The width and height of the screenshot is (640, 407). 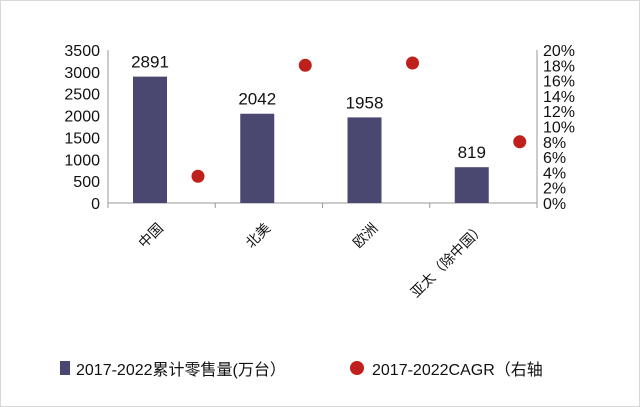 I want to click on left-axis-ticks: 0 500 1000 1500 2000 2500 3000 3500, so click(x=82, y=128).